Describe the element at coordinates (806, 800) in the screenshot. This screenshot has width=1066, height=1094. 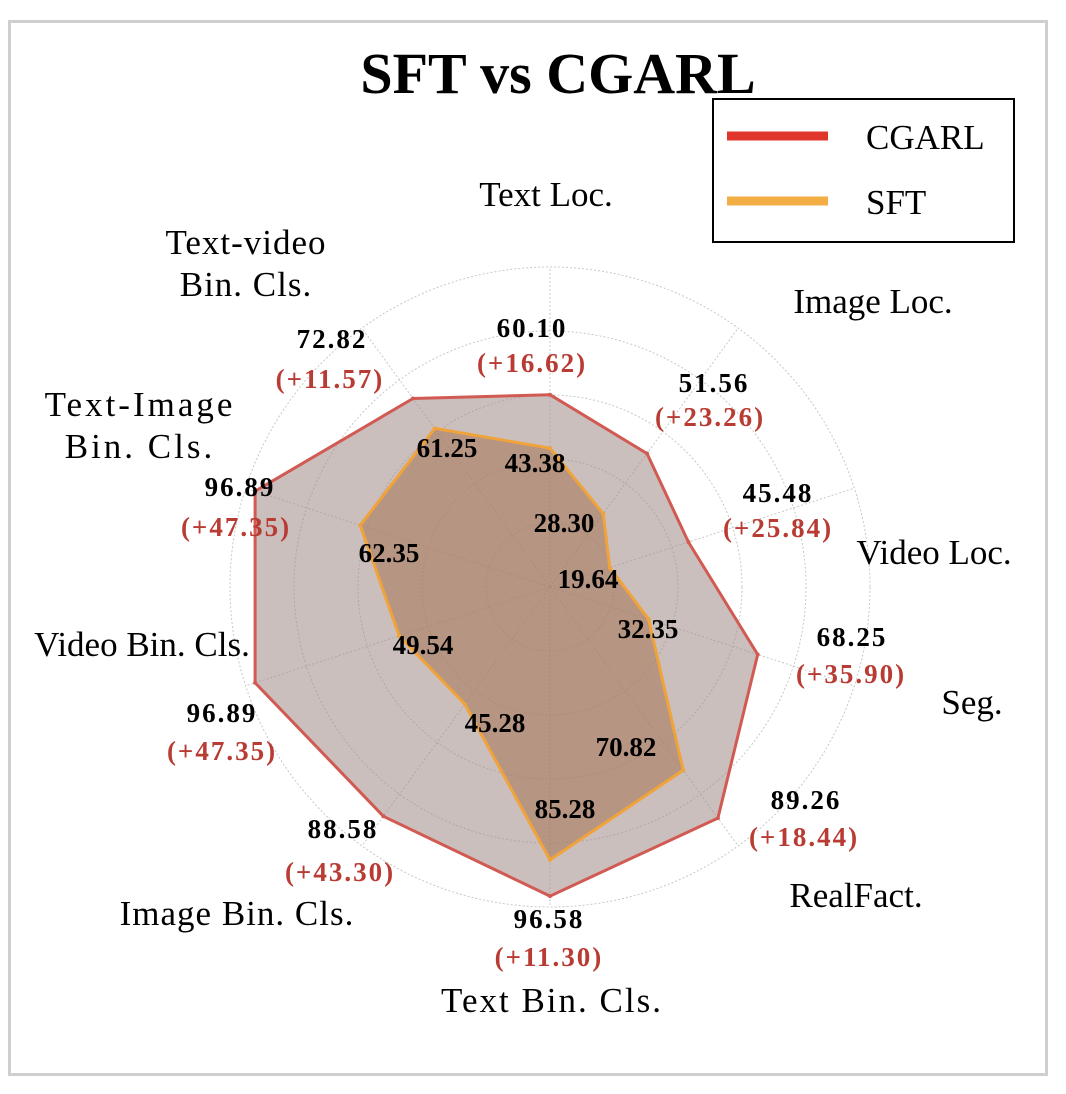
I see `value-label-cgarl-realfact: 89.26` at that location.